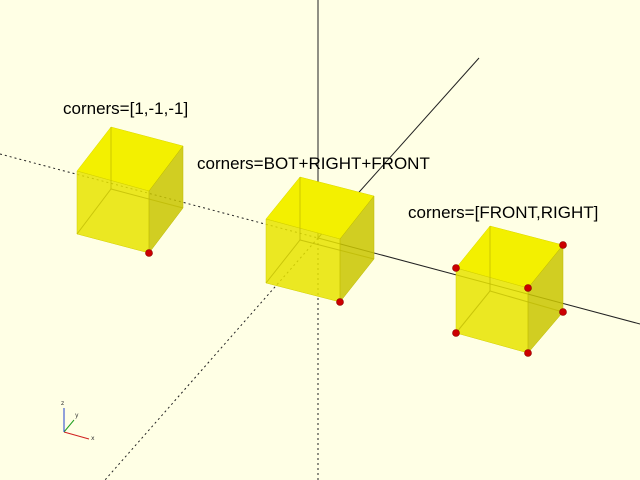 This screenshot has height=480, width=640. What do you see at coordinates (62, 403) in the screenshot?
I see `gizmo-z-label: z` at bounding box center [62, 403].